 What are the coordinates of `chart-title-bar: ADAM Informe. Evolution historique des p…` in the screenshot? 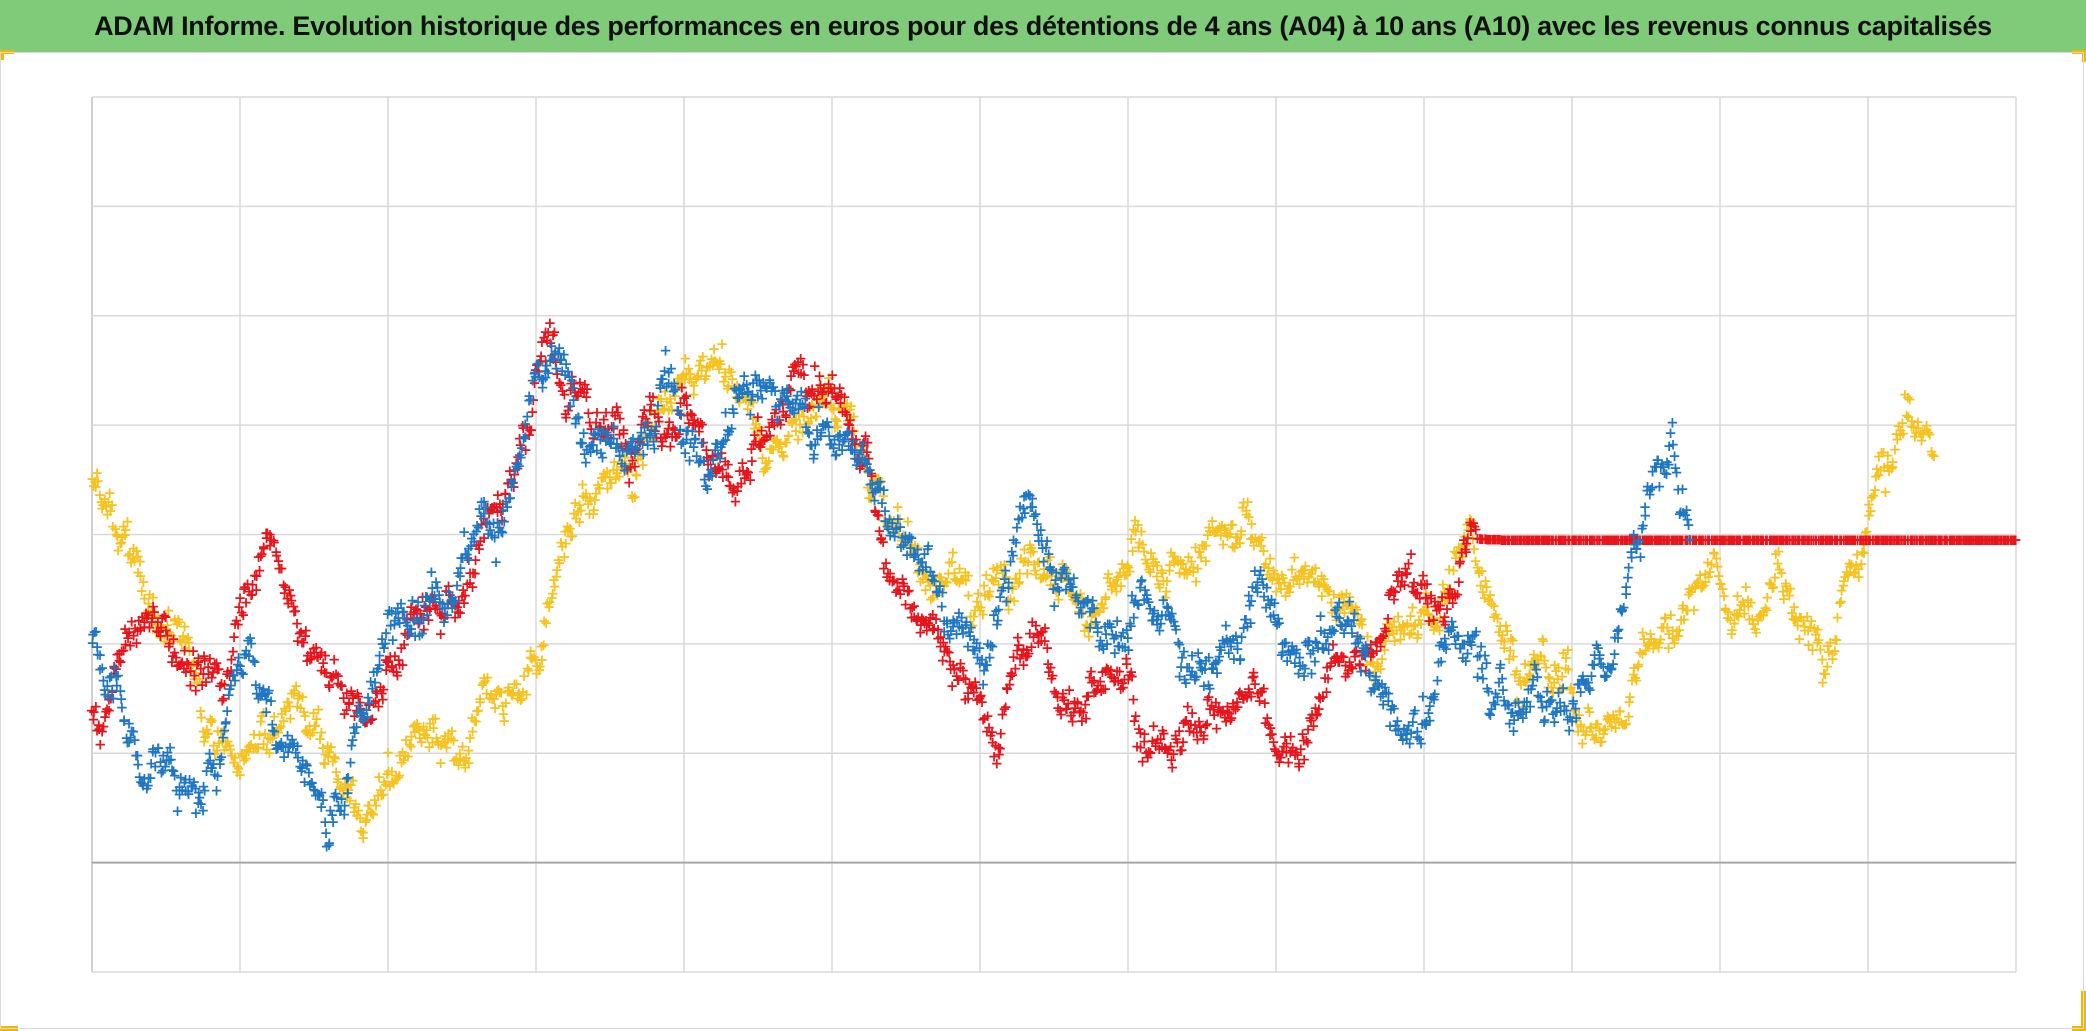 It's located at (1043, 26).